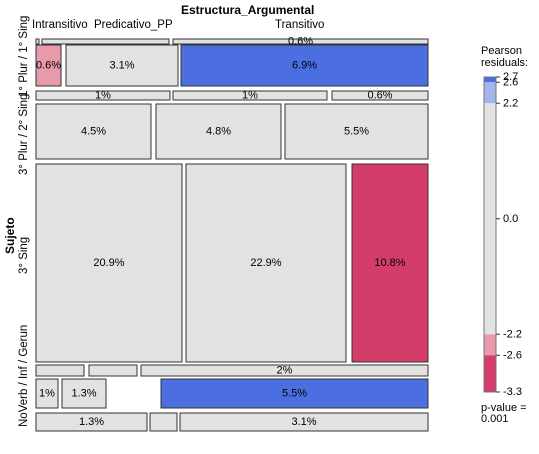 This screenshot has height=454, width=539. What do you see at coordinates (512, 392) in the screenshot?
I see `legend-tick-label-6: -3.3` at bounding box center [512, 392].